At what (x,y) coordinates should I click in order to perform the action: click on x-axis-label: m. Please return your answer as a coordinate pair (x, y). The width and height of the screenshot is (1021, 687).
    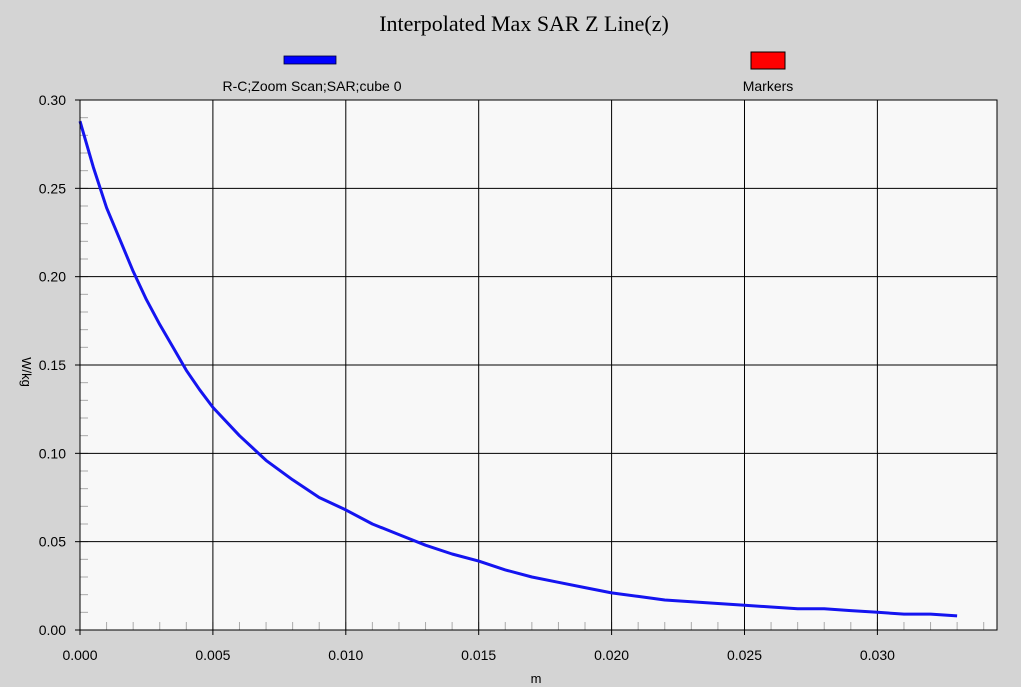
    Looking at the image, I should click on (536, 678).